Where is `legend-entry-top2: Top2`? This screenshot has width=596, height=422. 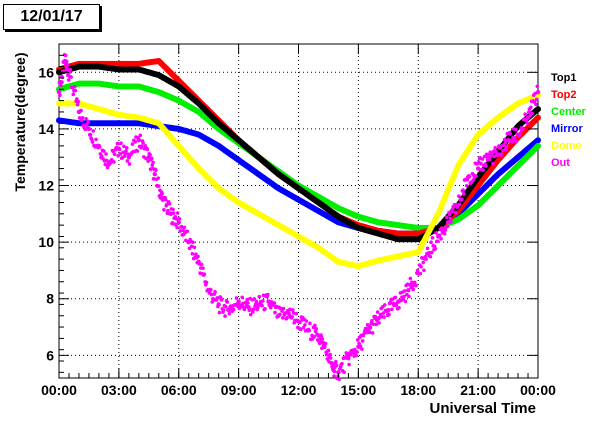
legend-entry-top2: Top2 is located at coordinates (563, 95).